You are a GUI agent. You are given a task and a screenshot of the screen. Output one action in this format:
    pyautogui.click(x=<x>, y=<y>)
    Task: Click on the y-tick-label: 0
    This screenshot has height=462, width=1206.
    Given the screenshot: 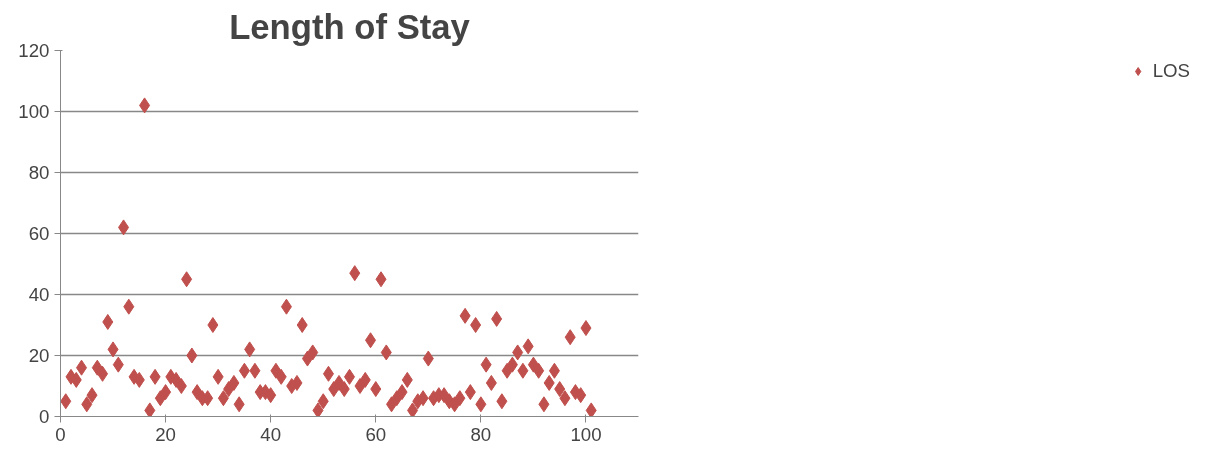 What is the action you would take?
    pyautogui.click(x=44, y=416)
    